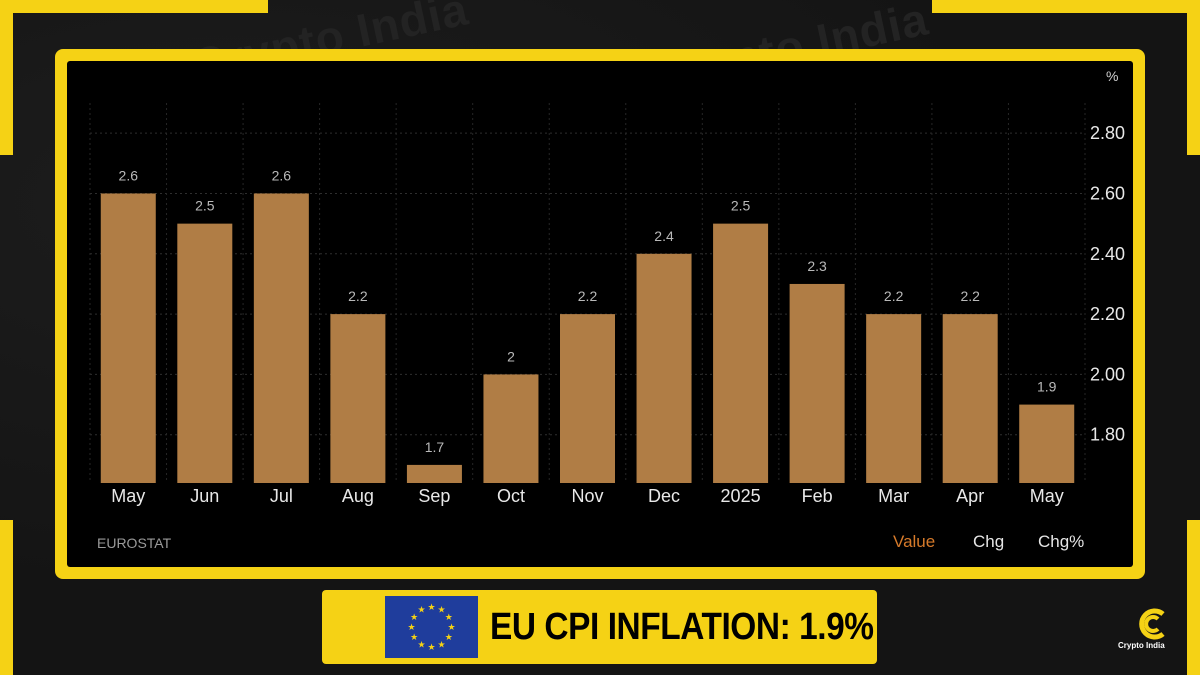 The height and width of the screenshot is (675, 1200). I want to click on y-axis-unit: %, so click(1112, 76).